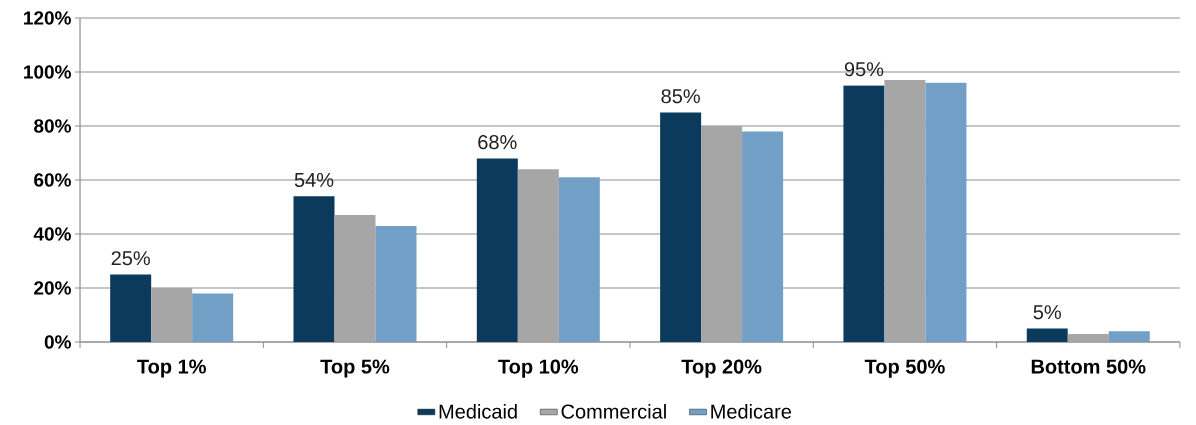  I want to click on y-tick-label: 100%, so click(47, 72).